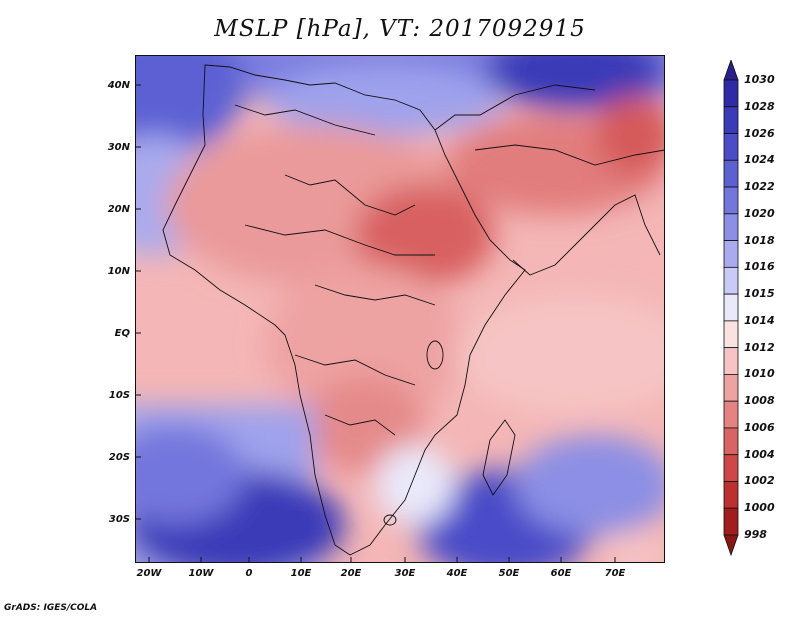  I want to click on lon-label-50e: 50E, so click(509, 573).